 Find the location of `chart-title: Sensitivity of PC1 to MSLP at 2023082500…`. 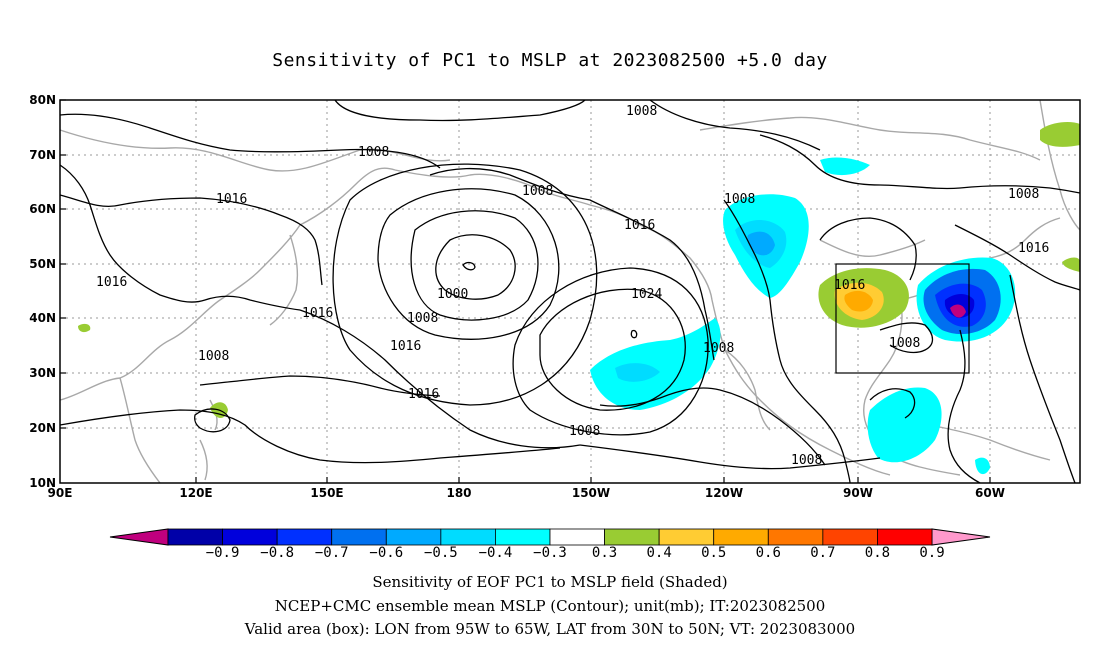

chart-title: Sensitivity of PC1 to MSLP at 2023082500… is located at coordinates (550, 60).